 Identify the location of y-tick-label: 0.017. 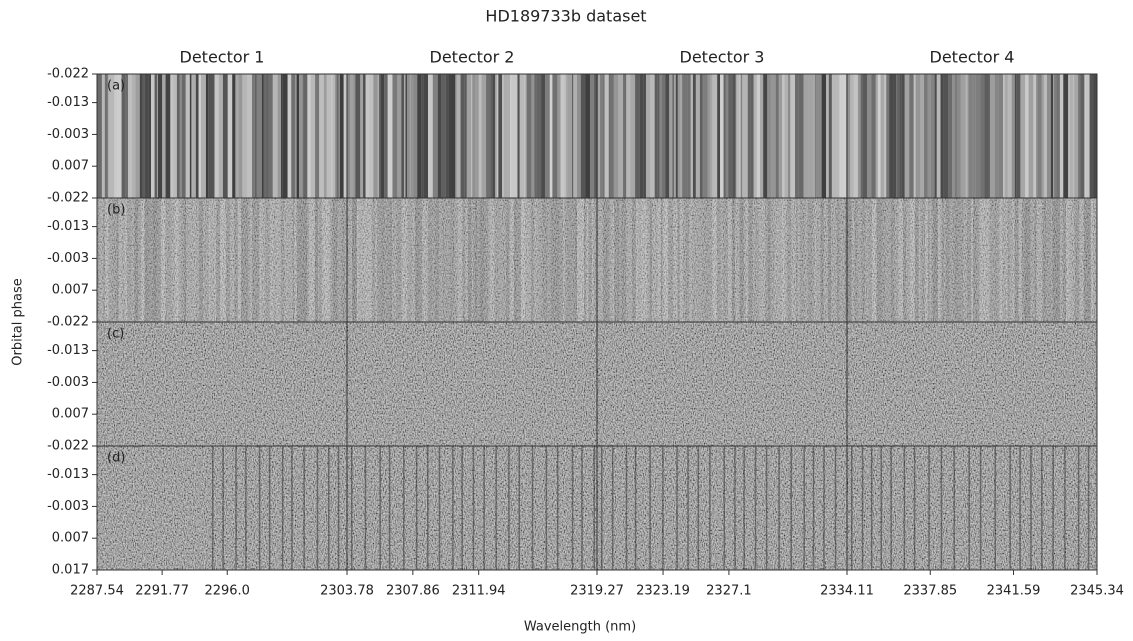
(70, 570).